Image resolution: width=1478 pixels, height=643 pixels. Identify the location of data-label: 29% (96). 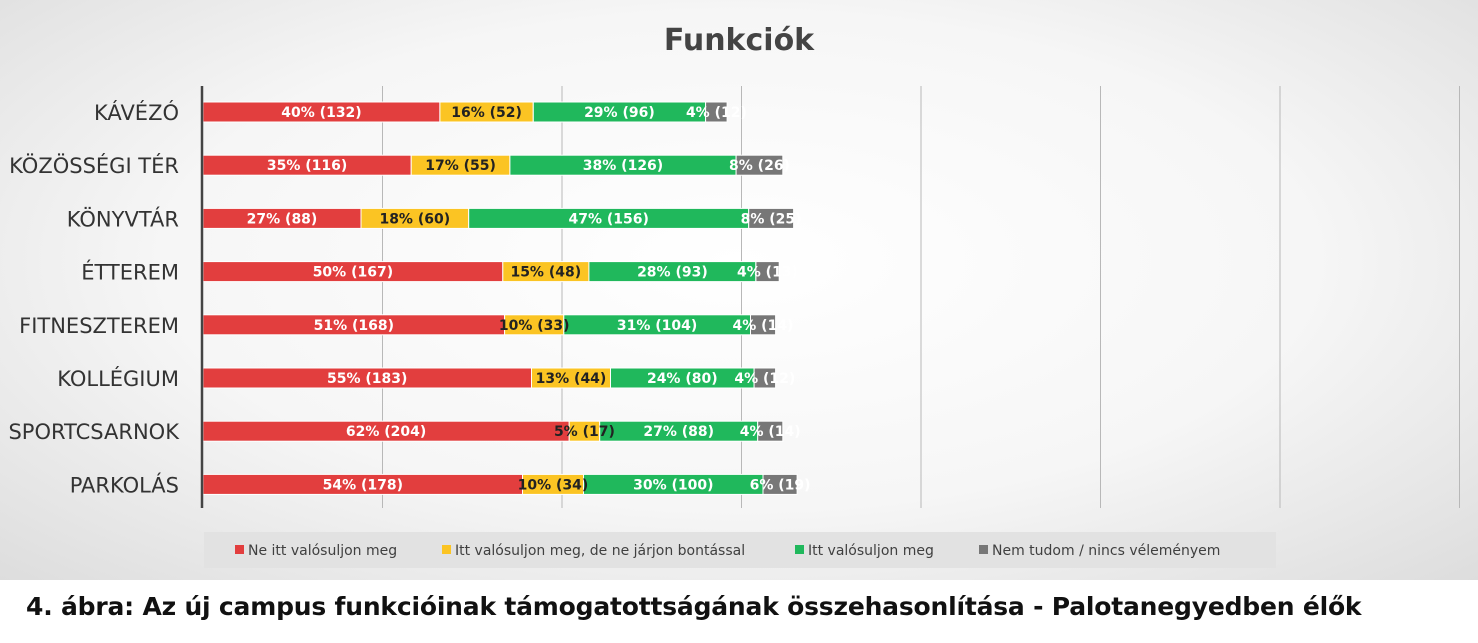
(619, 113).